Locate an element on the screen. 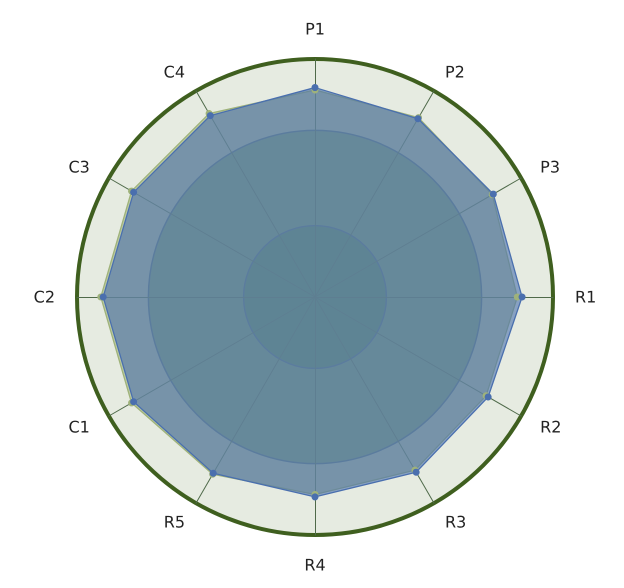 The height and width of the screenshot is (588, 624). spoke-label: R2 is located at coordinates (551, 427).